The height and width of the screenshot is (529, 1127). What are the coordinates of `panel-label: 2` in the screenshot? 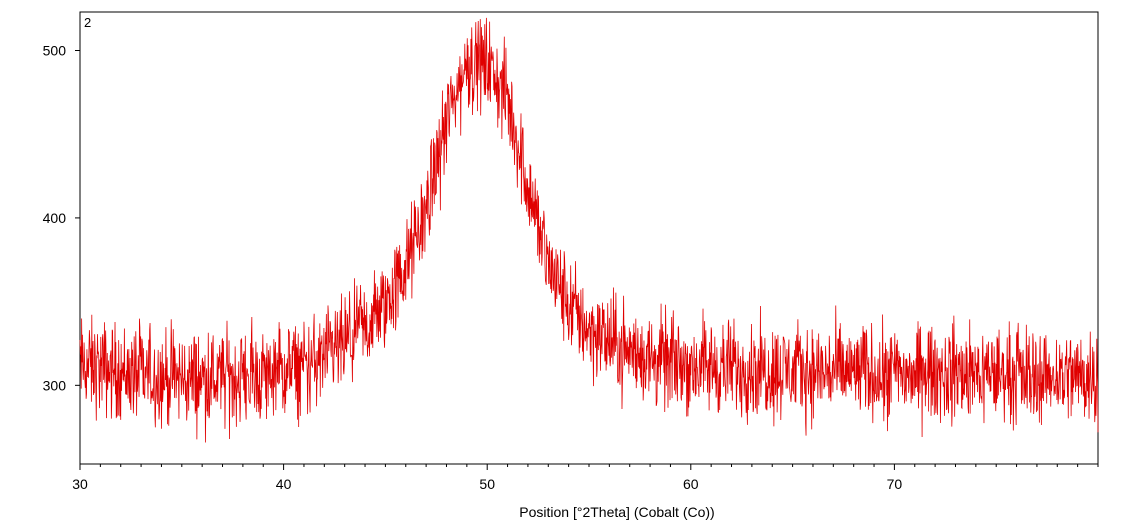 It's located at (87, 22).